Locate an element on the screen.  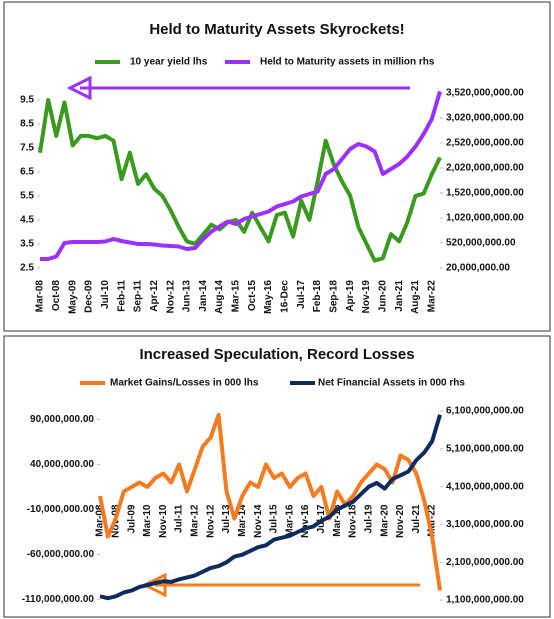
x-tick-label: Jul-17 is located at coordinates (301, 294).